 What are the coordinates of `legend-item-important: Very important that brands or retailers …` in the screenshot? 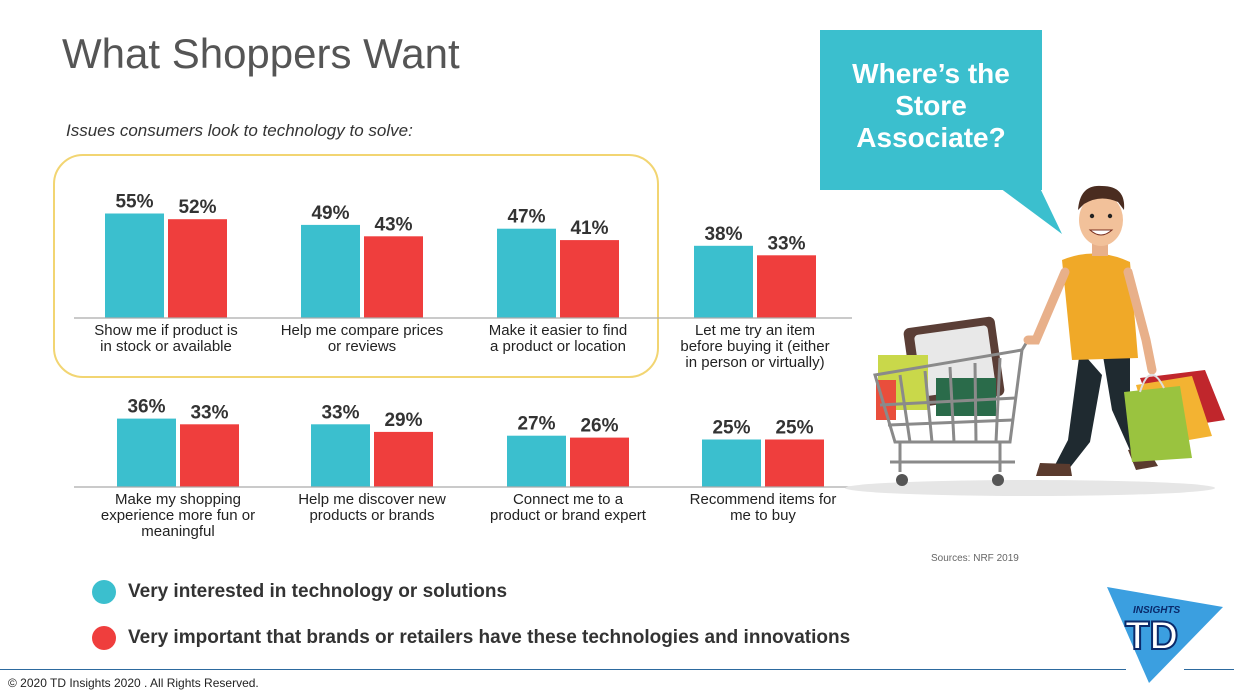 It's located at (471, 638).